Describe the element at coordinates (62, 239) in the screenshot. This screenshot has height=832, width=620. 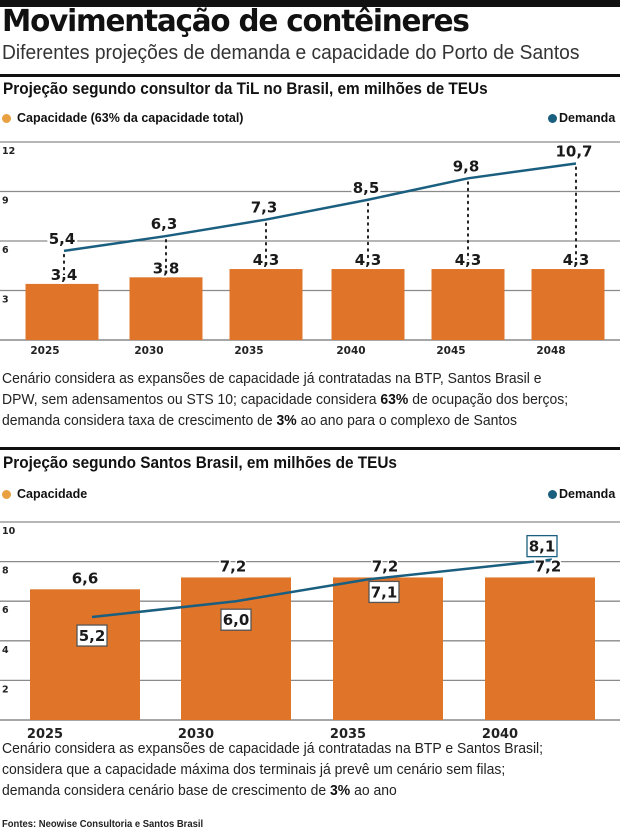
I see `demand-value-label: 5,4` at that location.